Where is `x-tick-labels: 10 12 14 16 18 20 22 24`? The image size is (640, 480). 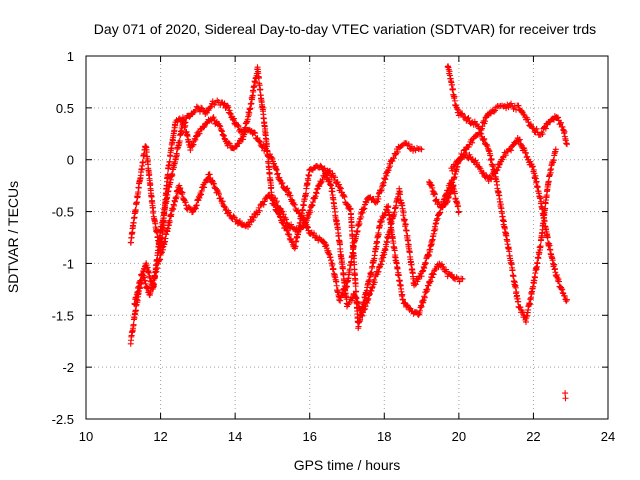 x-tick-labels: 10 12 14 16 18 20 22 24 is located at coordinates (347, 436).